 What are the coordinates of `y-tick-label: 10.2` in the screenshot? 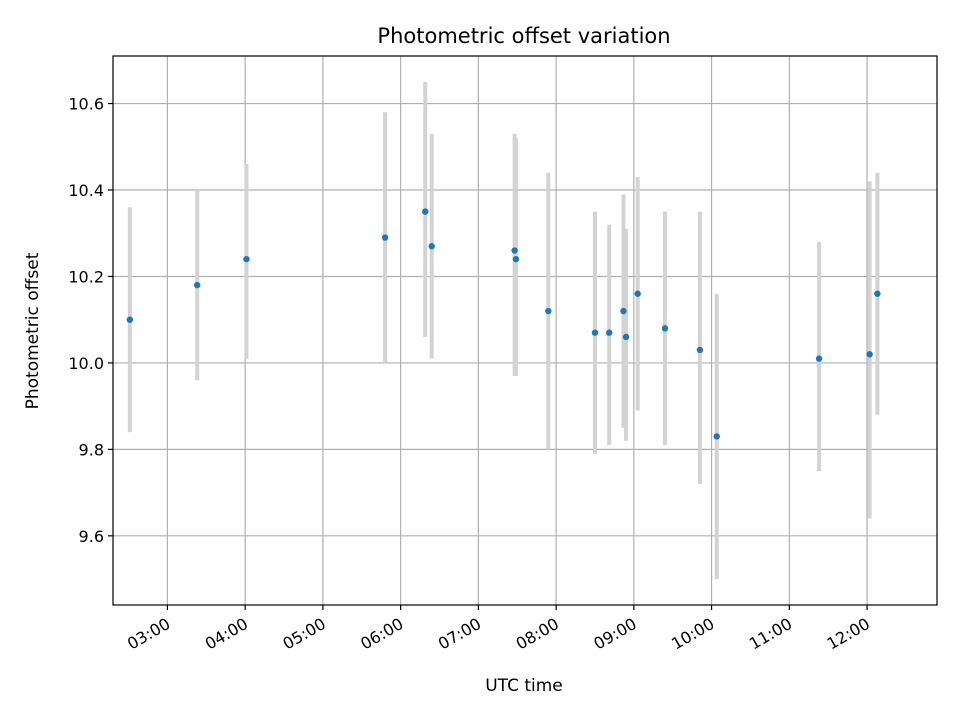 It's located at (86, 276).